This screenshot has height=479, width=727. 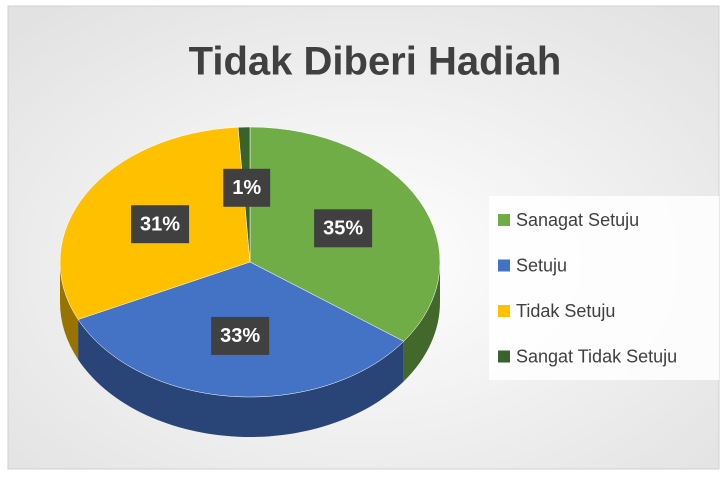 I want to click on data-label: 33%, so click(x=240, y=335).